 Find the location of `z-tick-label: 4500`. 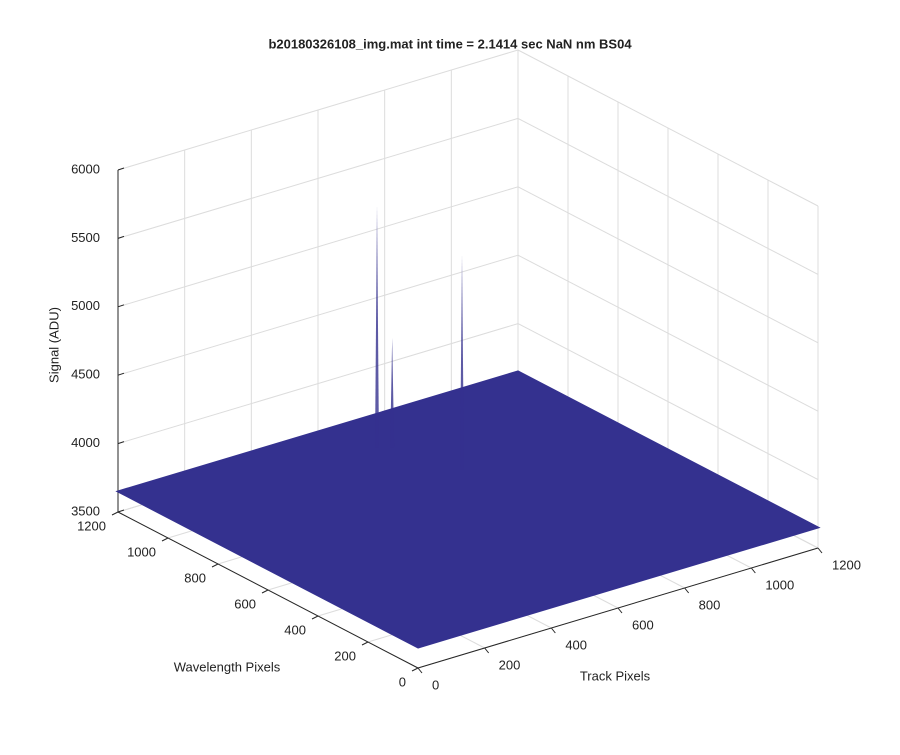

z-tick-label: 4500 is located at coordinates (85, 374).